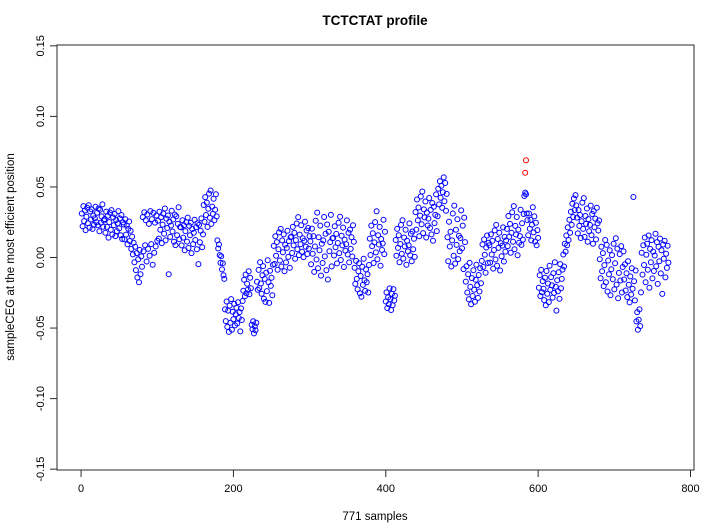 The image size is (710, 530). Describe the element at coordinates (41, 398) in the screenshot. I see `y-tick-label: -0.10` at that location.